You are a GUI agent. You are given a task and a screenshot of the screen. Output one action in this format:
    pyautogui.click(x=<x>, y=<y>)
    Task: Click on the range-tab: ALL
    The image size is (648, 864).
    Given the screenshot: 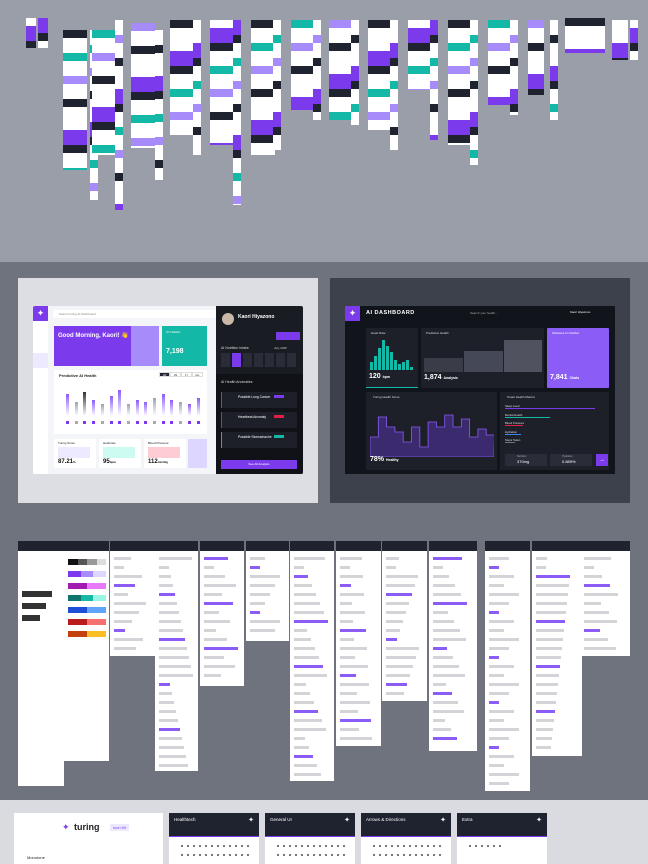 What is the action you would take?
    pyautogui.click(x=197, y=374)
    